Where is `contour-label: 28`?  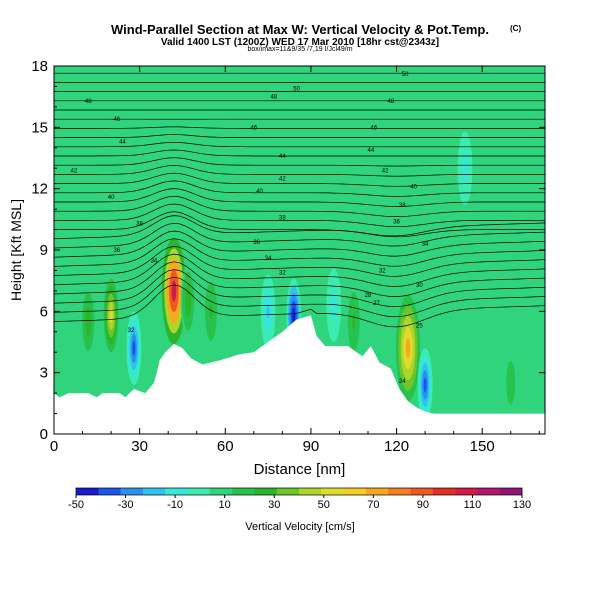 contour-label: 28 is located at coordinates (368, 296).